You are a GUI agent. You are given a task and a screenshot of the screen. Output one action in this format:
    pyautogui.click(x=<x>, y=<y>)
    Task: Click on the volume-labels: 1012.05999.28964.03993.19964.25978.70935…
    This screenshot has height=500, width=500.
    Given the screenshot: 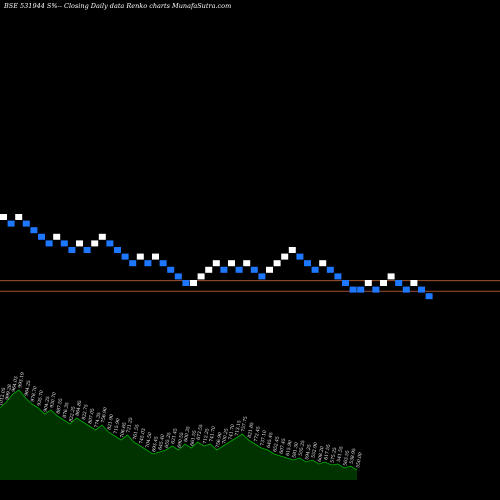 What is the action you would take?
    pyautogui.click(x=182, y=420)
    